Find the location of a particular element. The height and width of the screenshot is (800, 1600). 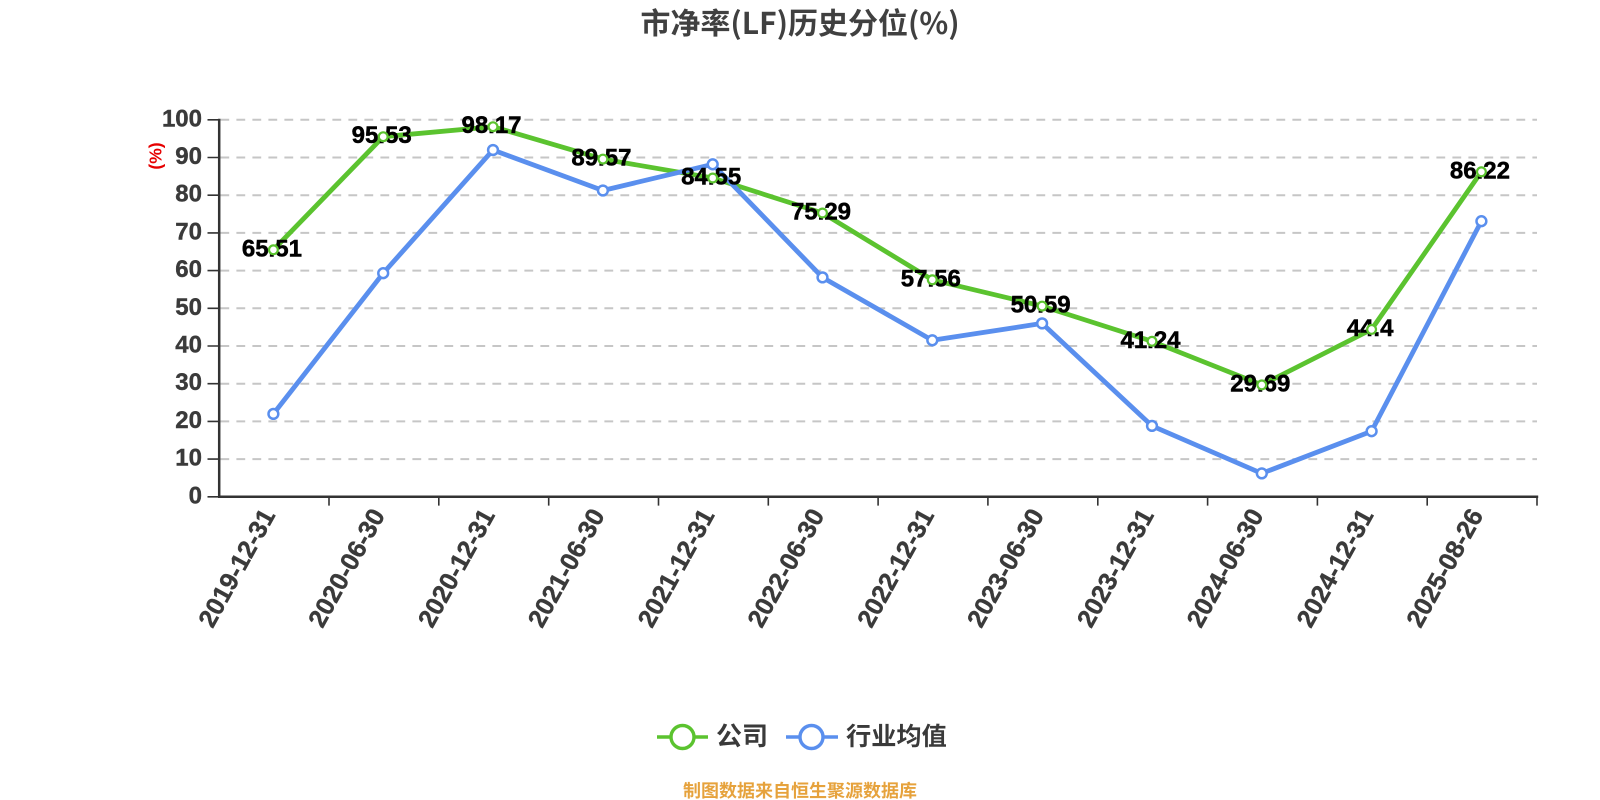

svg-text: 44.4 is located at coordinates (1370, 328).